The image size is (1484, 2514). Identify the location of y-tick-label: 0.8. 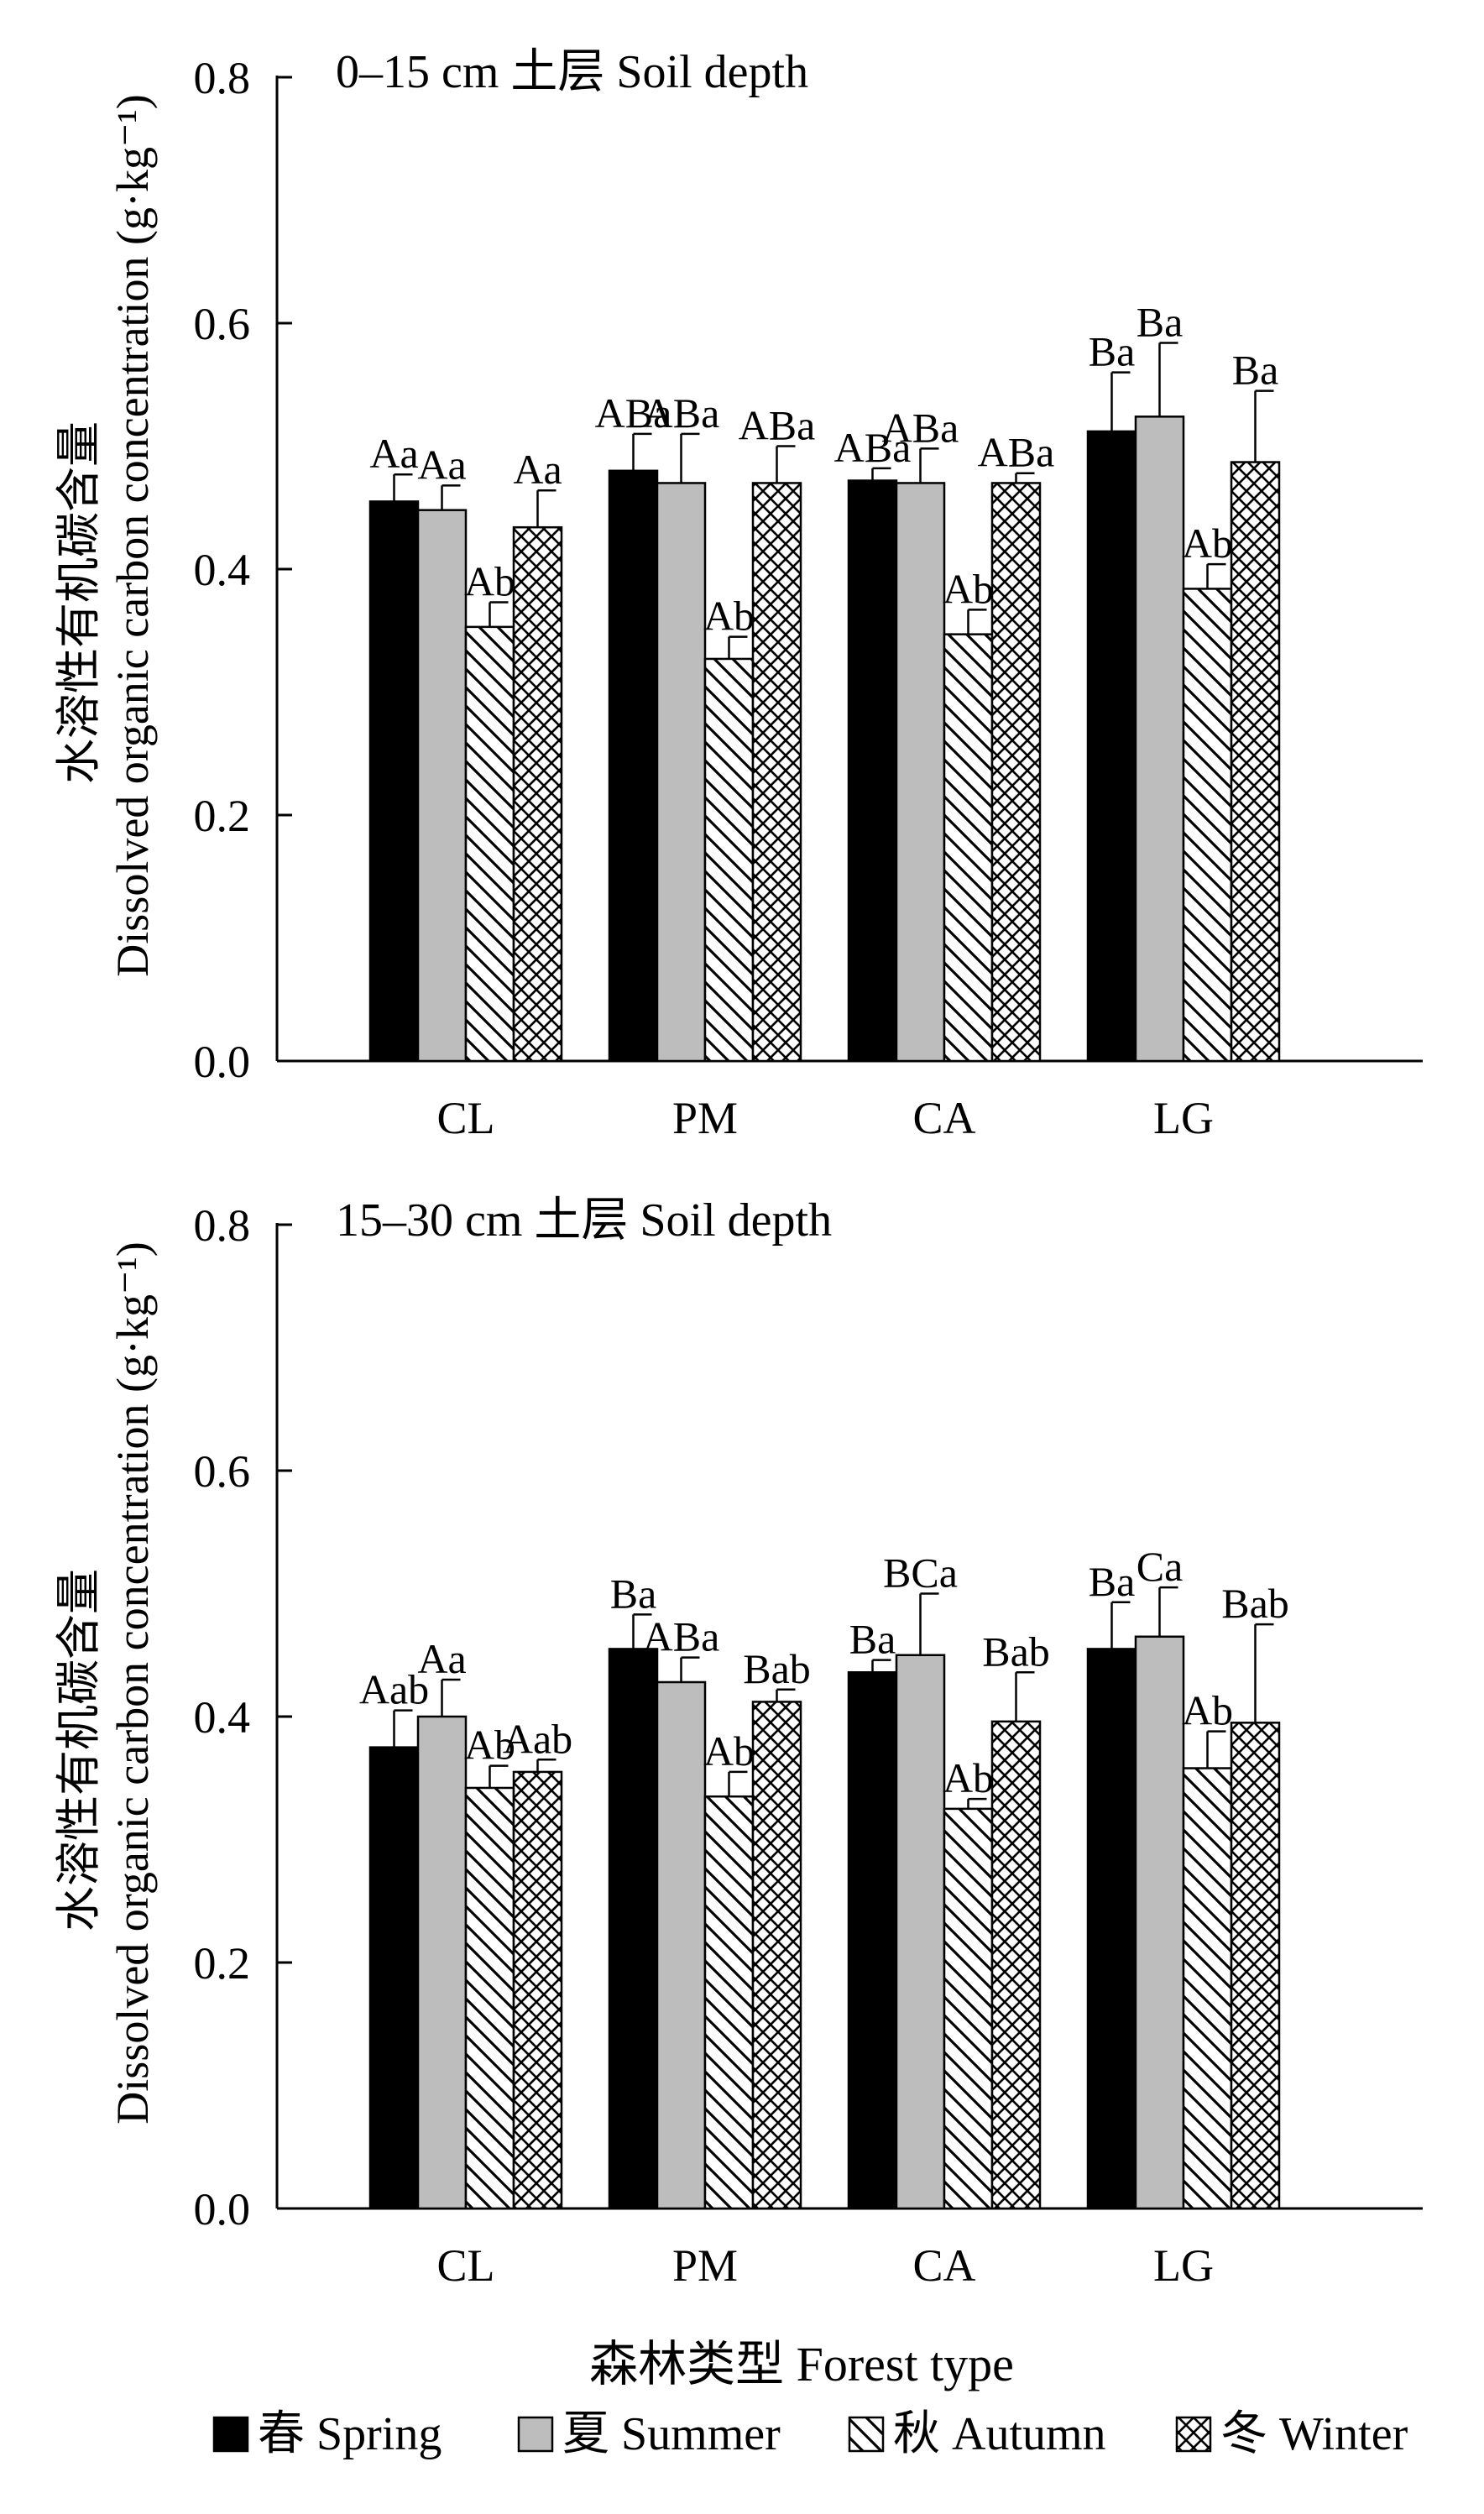
(222, 1225).